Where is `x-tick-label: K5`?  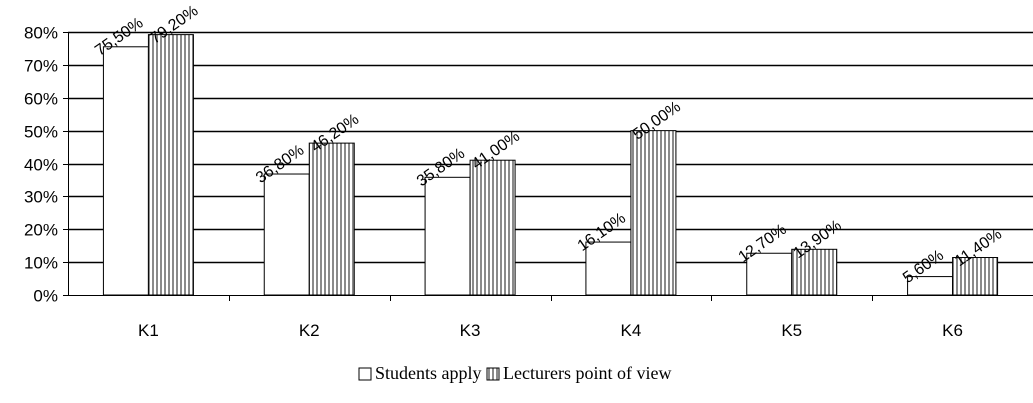
x-tick-label: K5 is located at coordinates (791, 330).